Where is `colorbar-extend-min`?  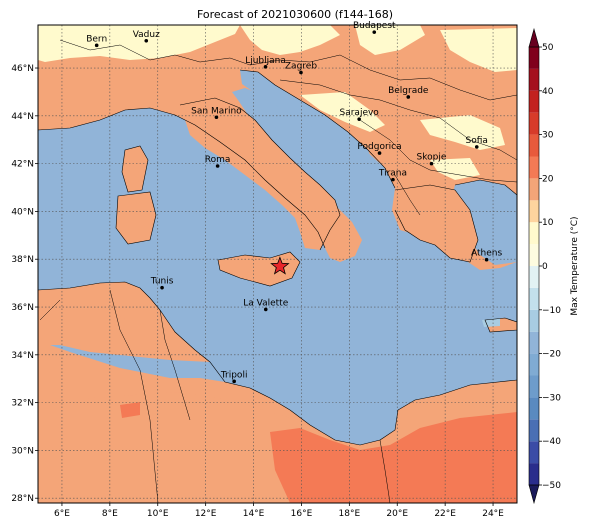 colorbar-extend-min is located at coordinates (534, 494).